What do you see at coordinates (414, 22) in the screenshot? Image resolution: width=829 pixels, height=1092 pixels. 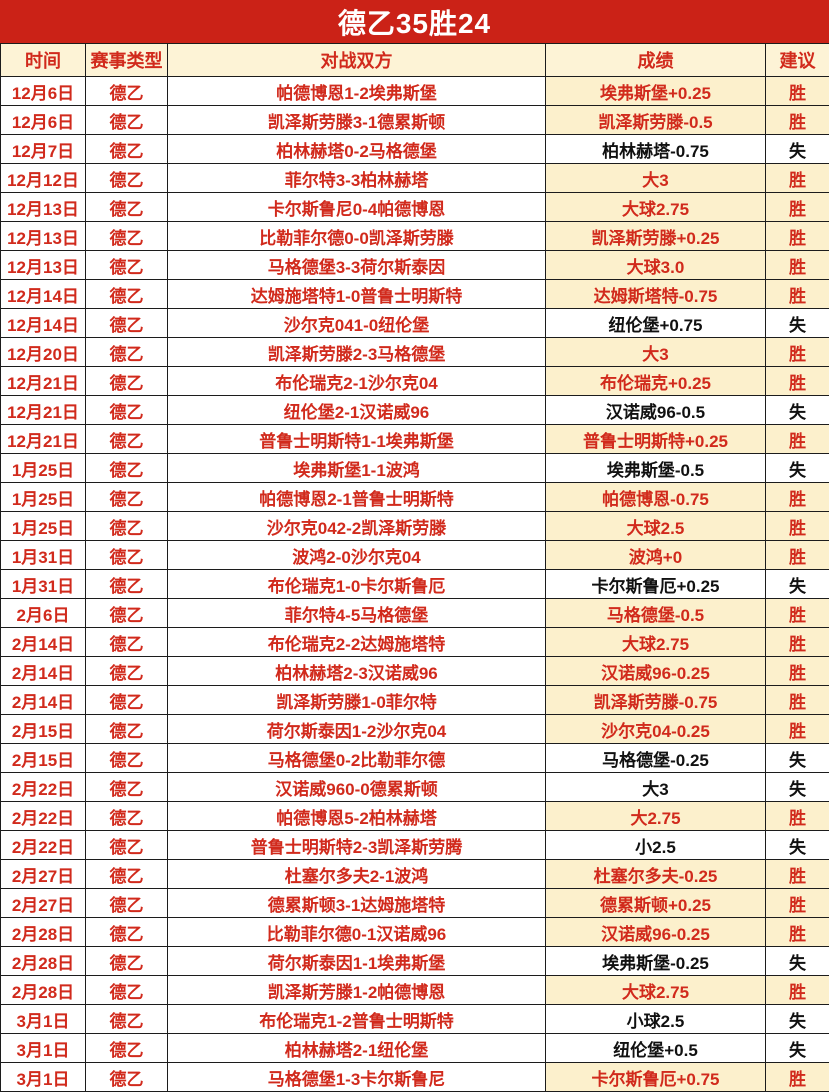 I see `page-title: 德乙35胜24` at bounding box center [414, 22].